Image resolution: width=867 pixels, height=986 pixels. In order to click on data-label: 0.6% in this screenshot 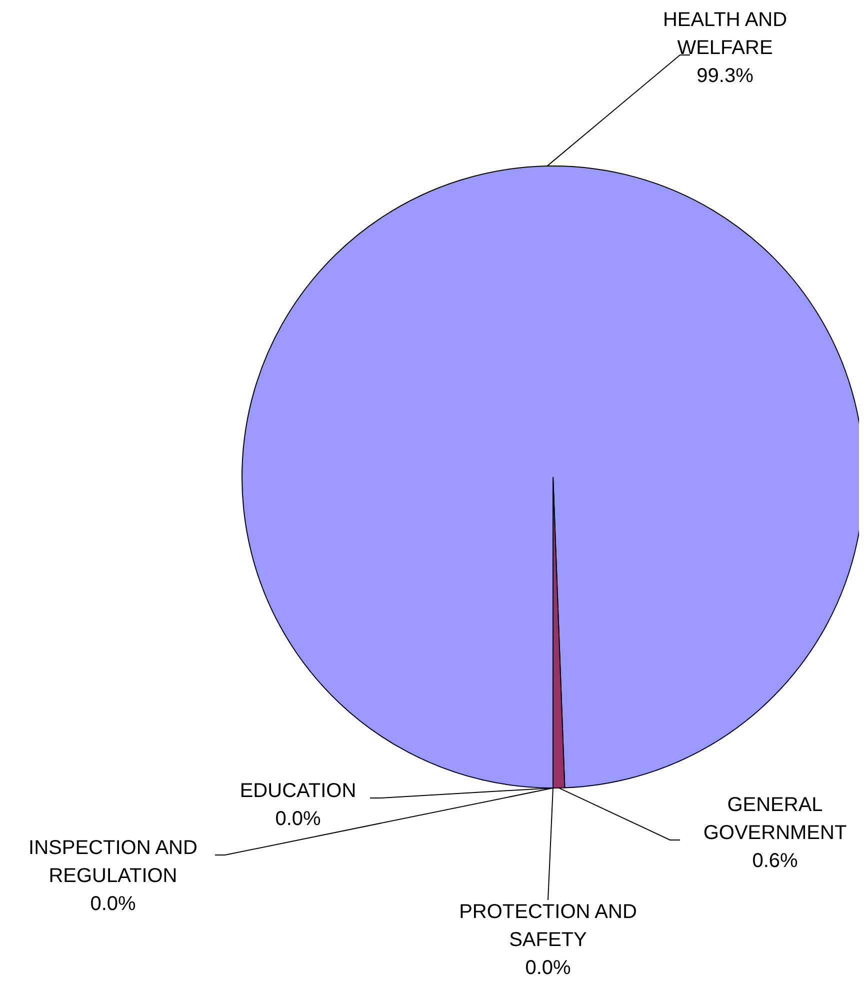, I will do `click(775, 861)`.